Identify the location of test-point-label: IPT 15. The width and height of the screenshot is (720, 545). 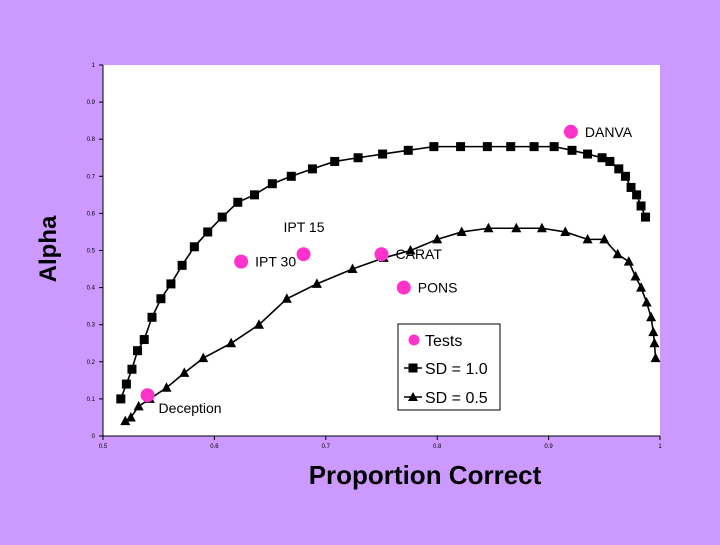
(304, 227).